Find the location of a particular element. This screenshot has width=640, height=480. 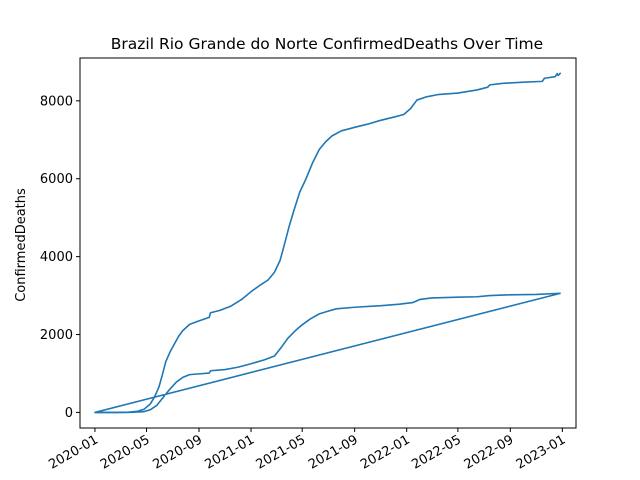

y-tick-label: 0 is located at coordinates (69, 413).